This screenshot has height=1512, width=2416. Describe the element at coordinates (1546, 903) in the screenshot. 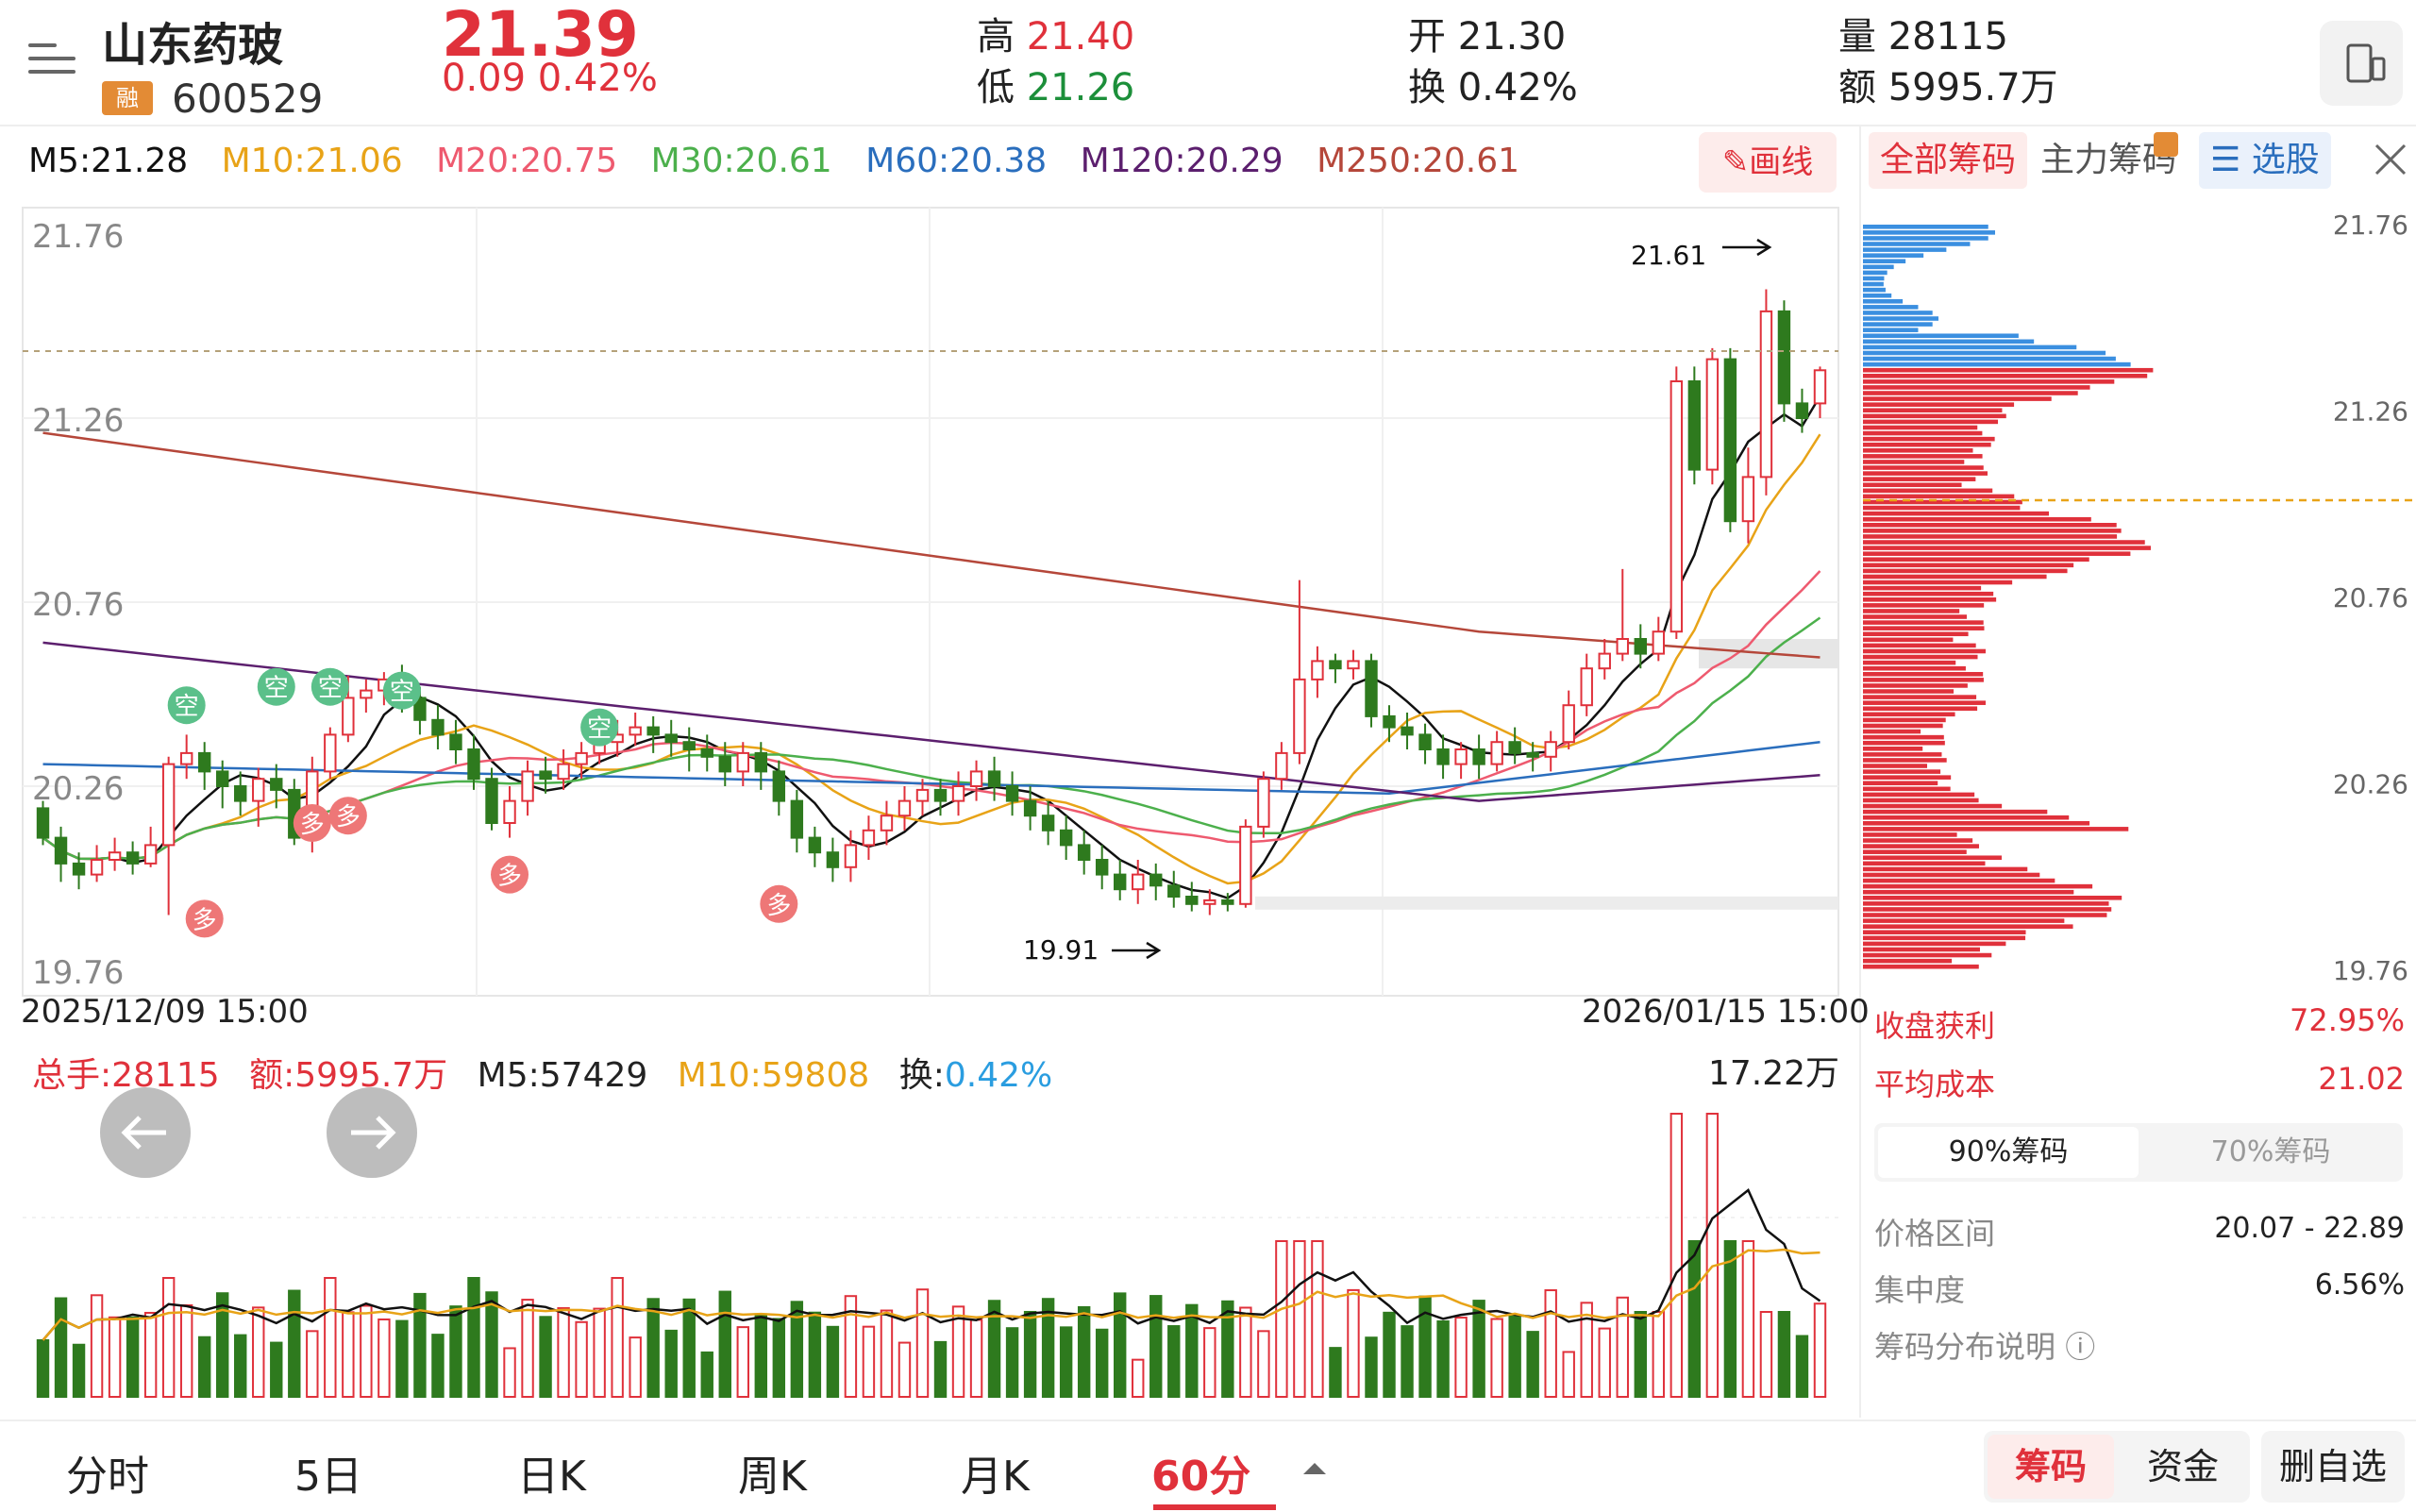

I see `support-zone` at that location.